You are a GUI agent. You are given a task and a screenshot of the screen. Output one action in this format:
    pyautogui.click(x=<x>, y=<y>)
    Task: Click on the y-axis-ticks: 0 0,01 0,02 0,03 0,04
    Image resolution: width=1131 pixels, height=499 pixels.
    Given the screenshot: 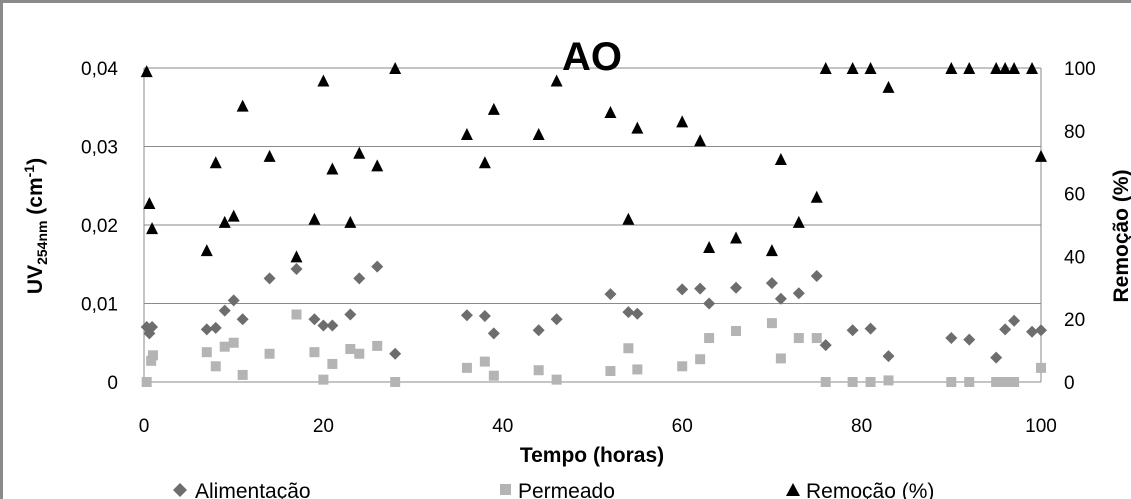 What is the action you would take?
    pyautogui.click(x=99, y=226)
    